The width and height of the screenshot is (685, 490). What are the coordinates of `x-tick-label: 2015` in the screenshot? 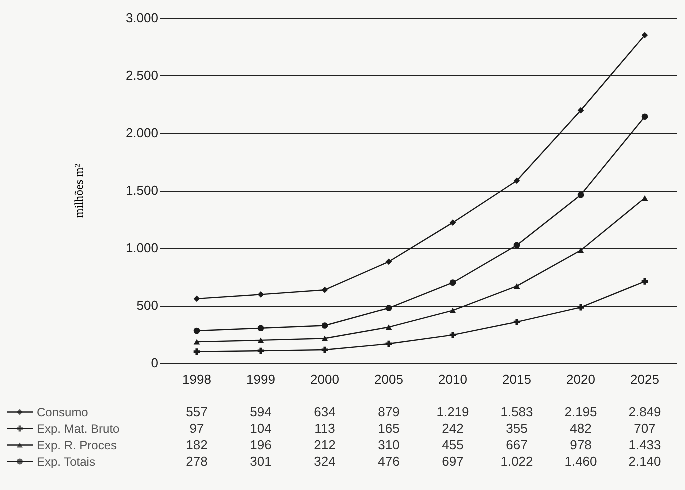 It's located at (517, 379).